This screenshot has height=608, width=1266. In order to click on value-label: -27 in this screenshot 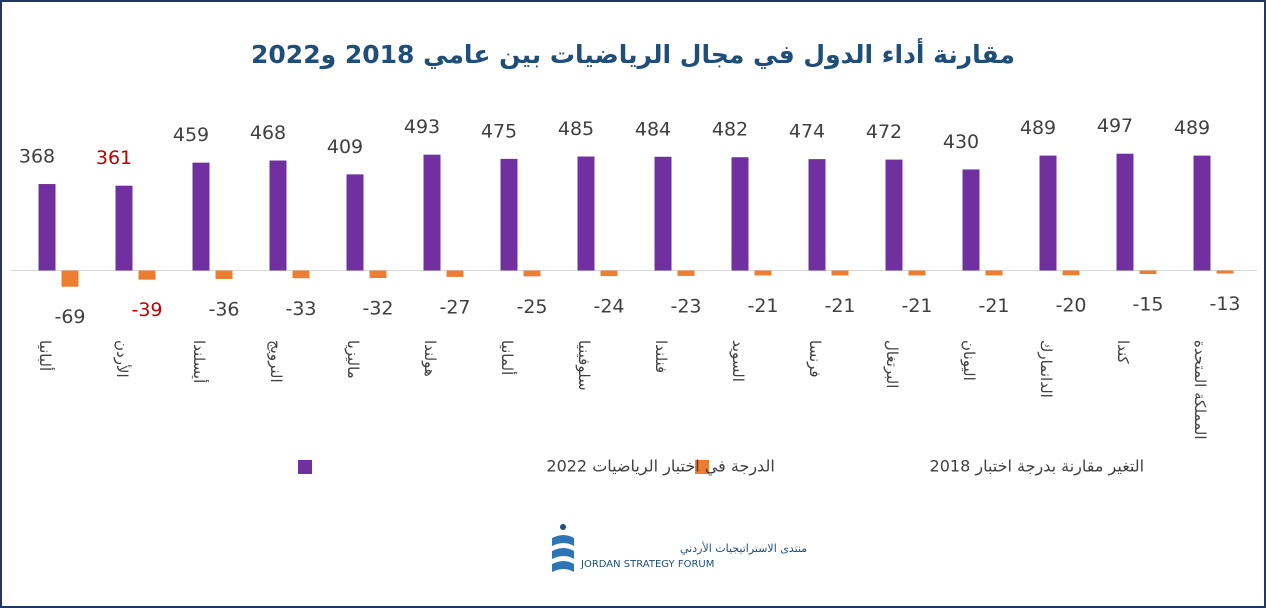, I will do `click(454, 307)`.